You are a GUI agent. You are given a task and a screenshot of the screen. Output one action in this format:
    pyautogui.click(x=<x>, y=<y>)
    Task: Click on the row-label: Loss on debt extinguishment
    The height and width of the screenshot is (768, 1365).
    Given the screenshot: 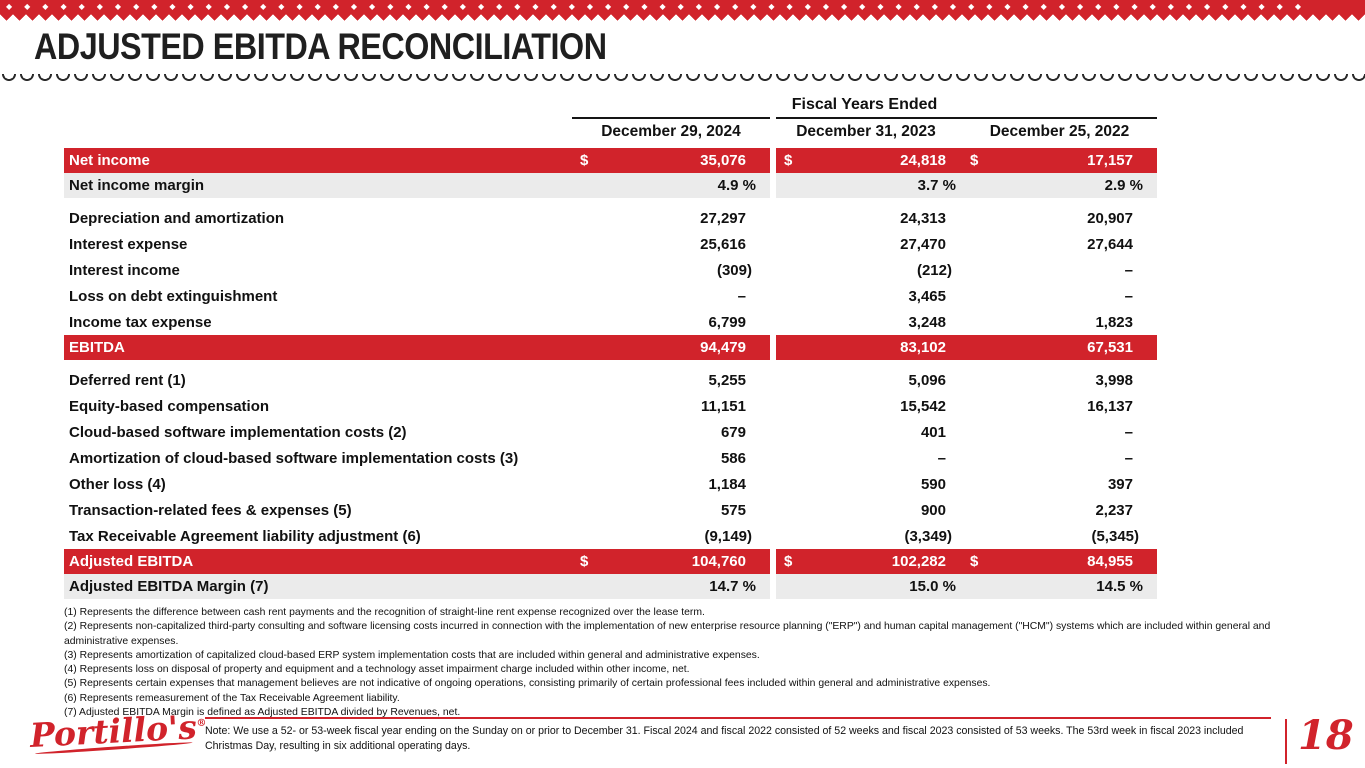 What is the action you would take?
    pyautogui.click(x=173, y=296)
    